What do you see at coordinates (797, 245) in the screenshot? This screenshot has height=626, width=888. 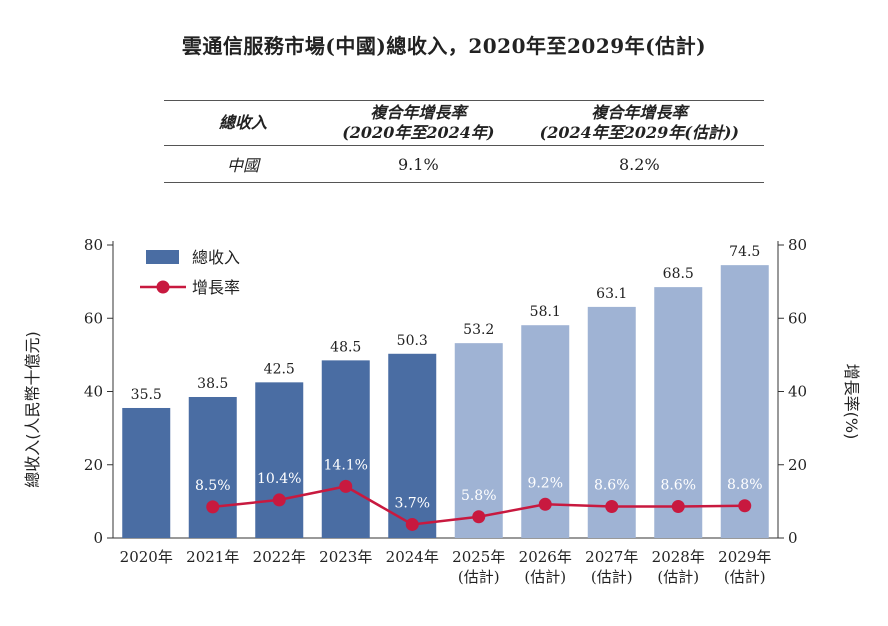 I see `right-y-tick-label: 80` at bounding box center [797, 245].